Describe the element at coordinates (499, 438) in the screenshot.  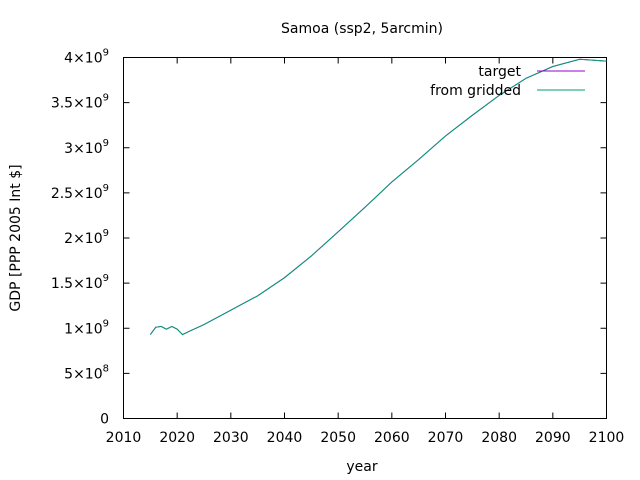
I see `x-tick-label: 2080` at that location.